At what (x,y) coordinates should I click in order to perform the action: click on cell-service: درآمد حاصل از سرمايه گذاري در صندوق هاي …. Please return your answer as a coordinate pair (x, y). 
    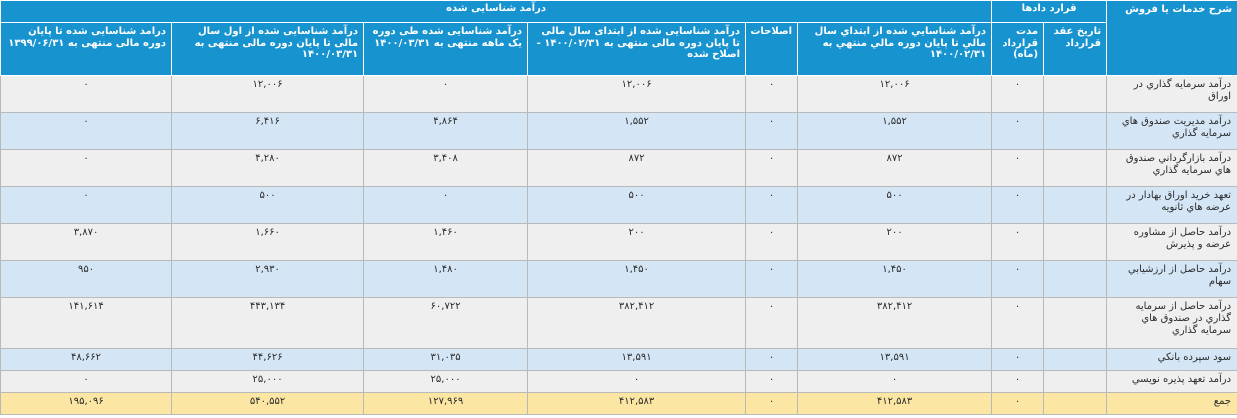
    Looking at the image, I should click on (1171, 323).